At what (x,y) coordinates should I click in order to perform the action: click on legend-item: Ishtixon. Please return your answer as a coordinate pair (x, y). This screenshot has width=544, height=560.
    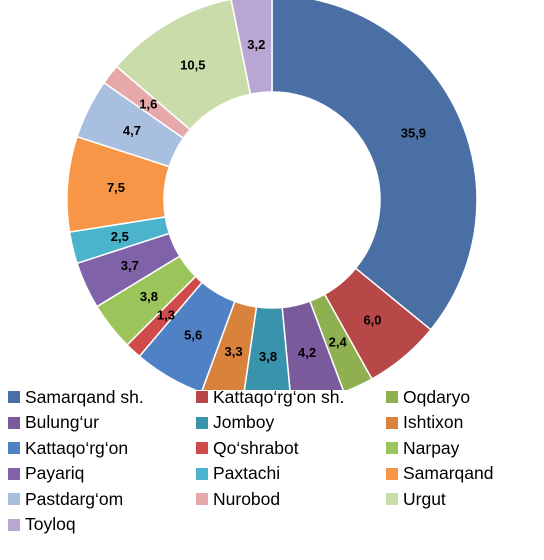
    Looking at the image, I should click on (424, 423).